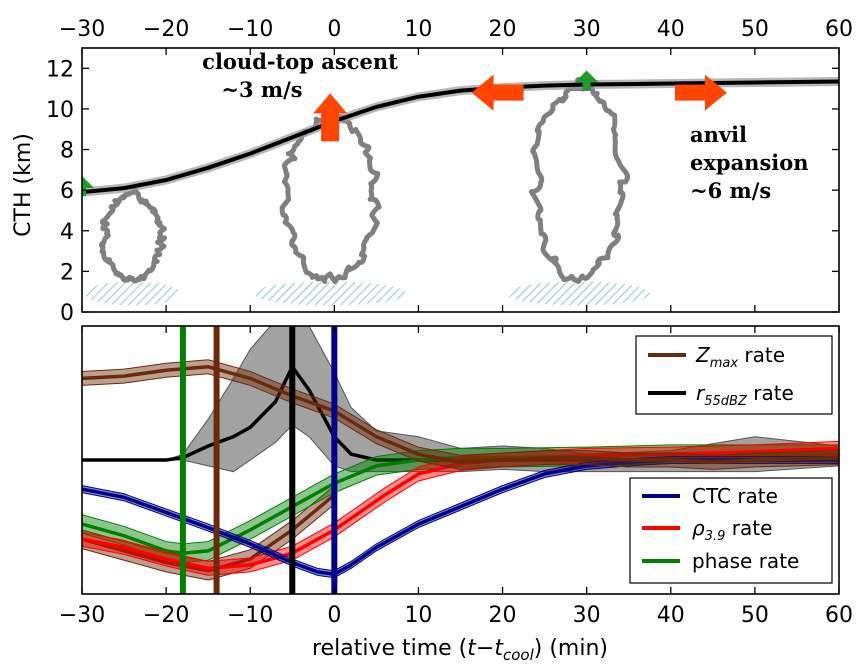  What do you see at coordinates (67, 232) in the screenshot?
I see `top-y-tick-label: 4` at bounding box center [67, 232].